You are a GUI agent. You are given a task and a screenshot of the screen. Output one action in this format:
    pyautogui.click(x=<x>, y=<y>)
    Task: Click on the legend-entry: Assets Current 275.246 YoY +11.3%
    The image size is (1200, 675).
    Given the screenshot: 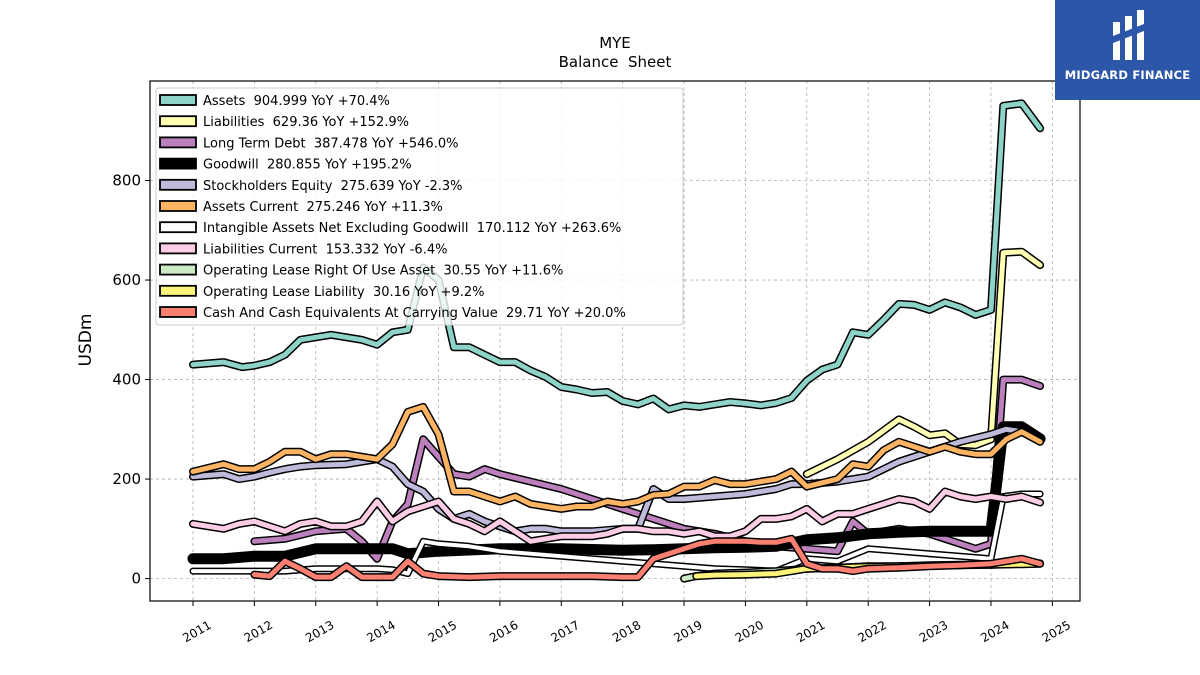 What is the action you would take?
    pyautogui.click(x=323, y=207)
    